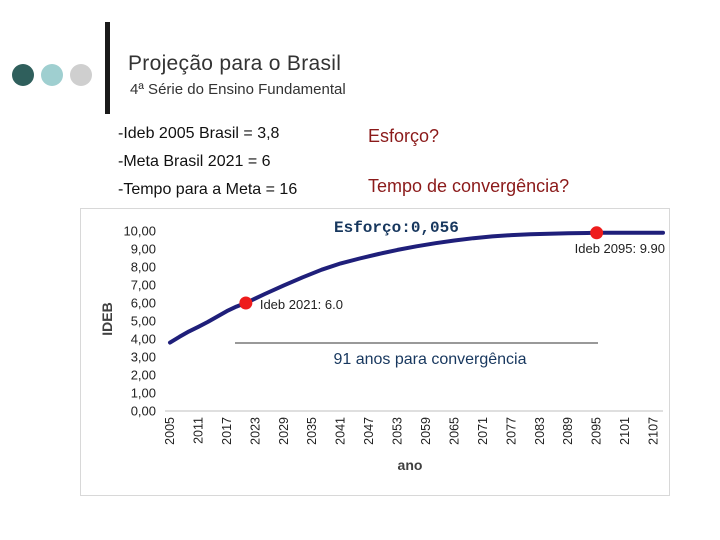  Describe the element at coordinates (404, 136) in the screenshot. I see `question-effort: Esforço?` at that location.